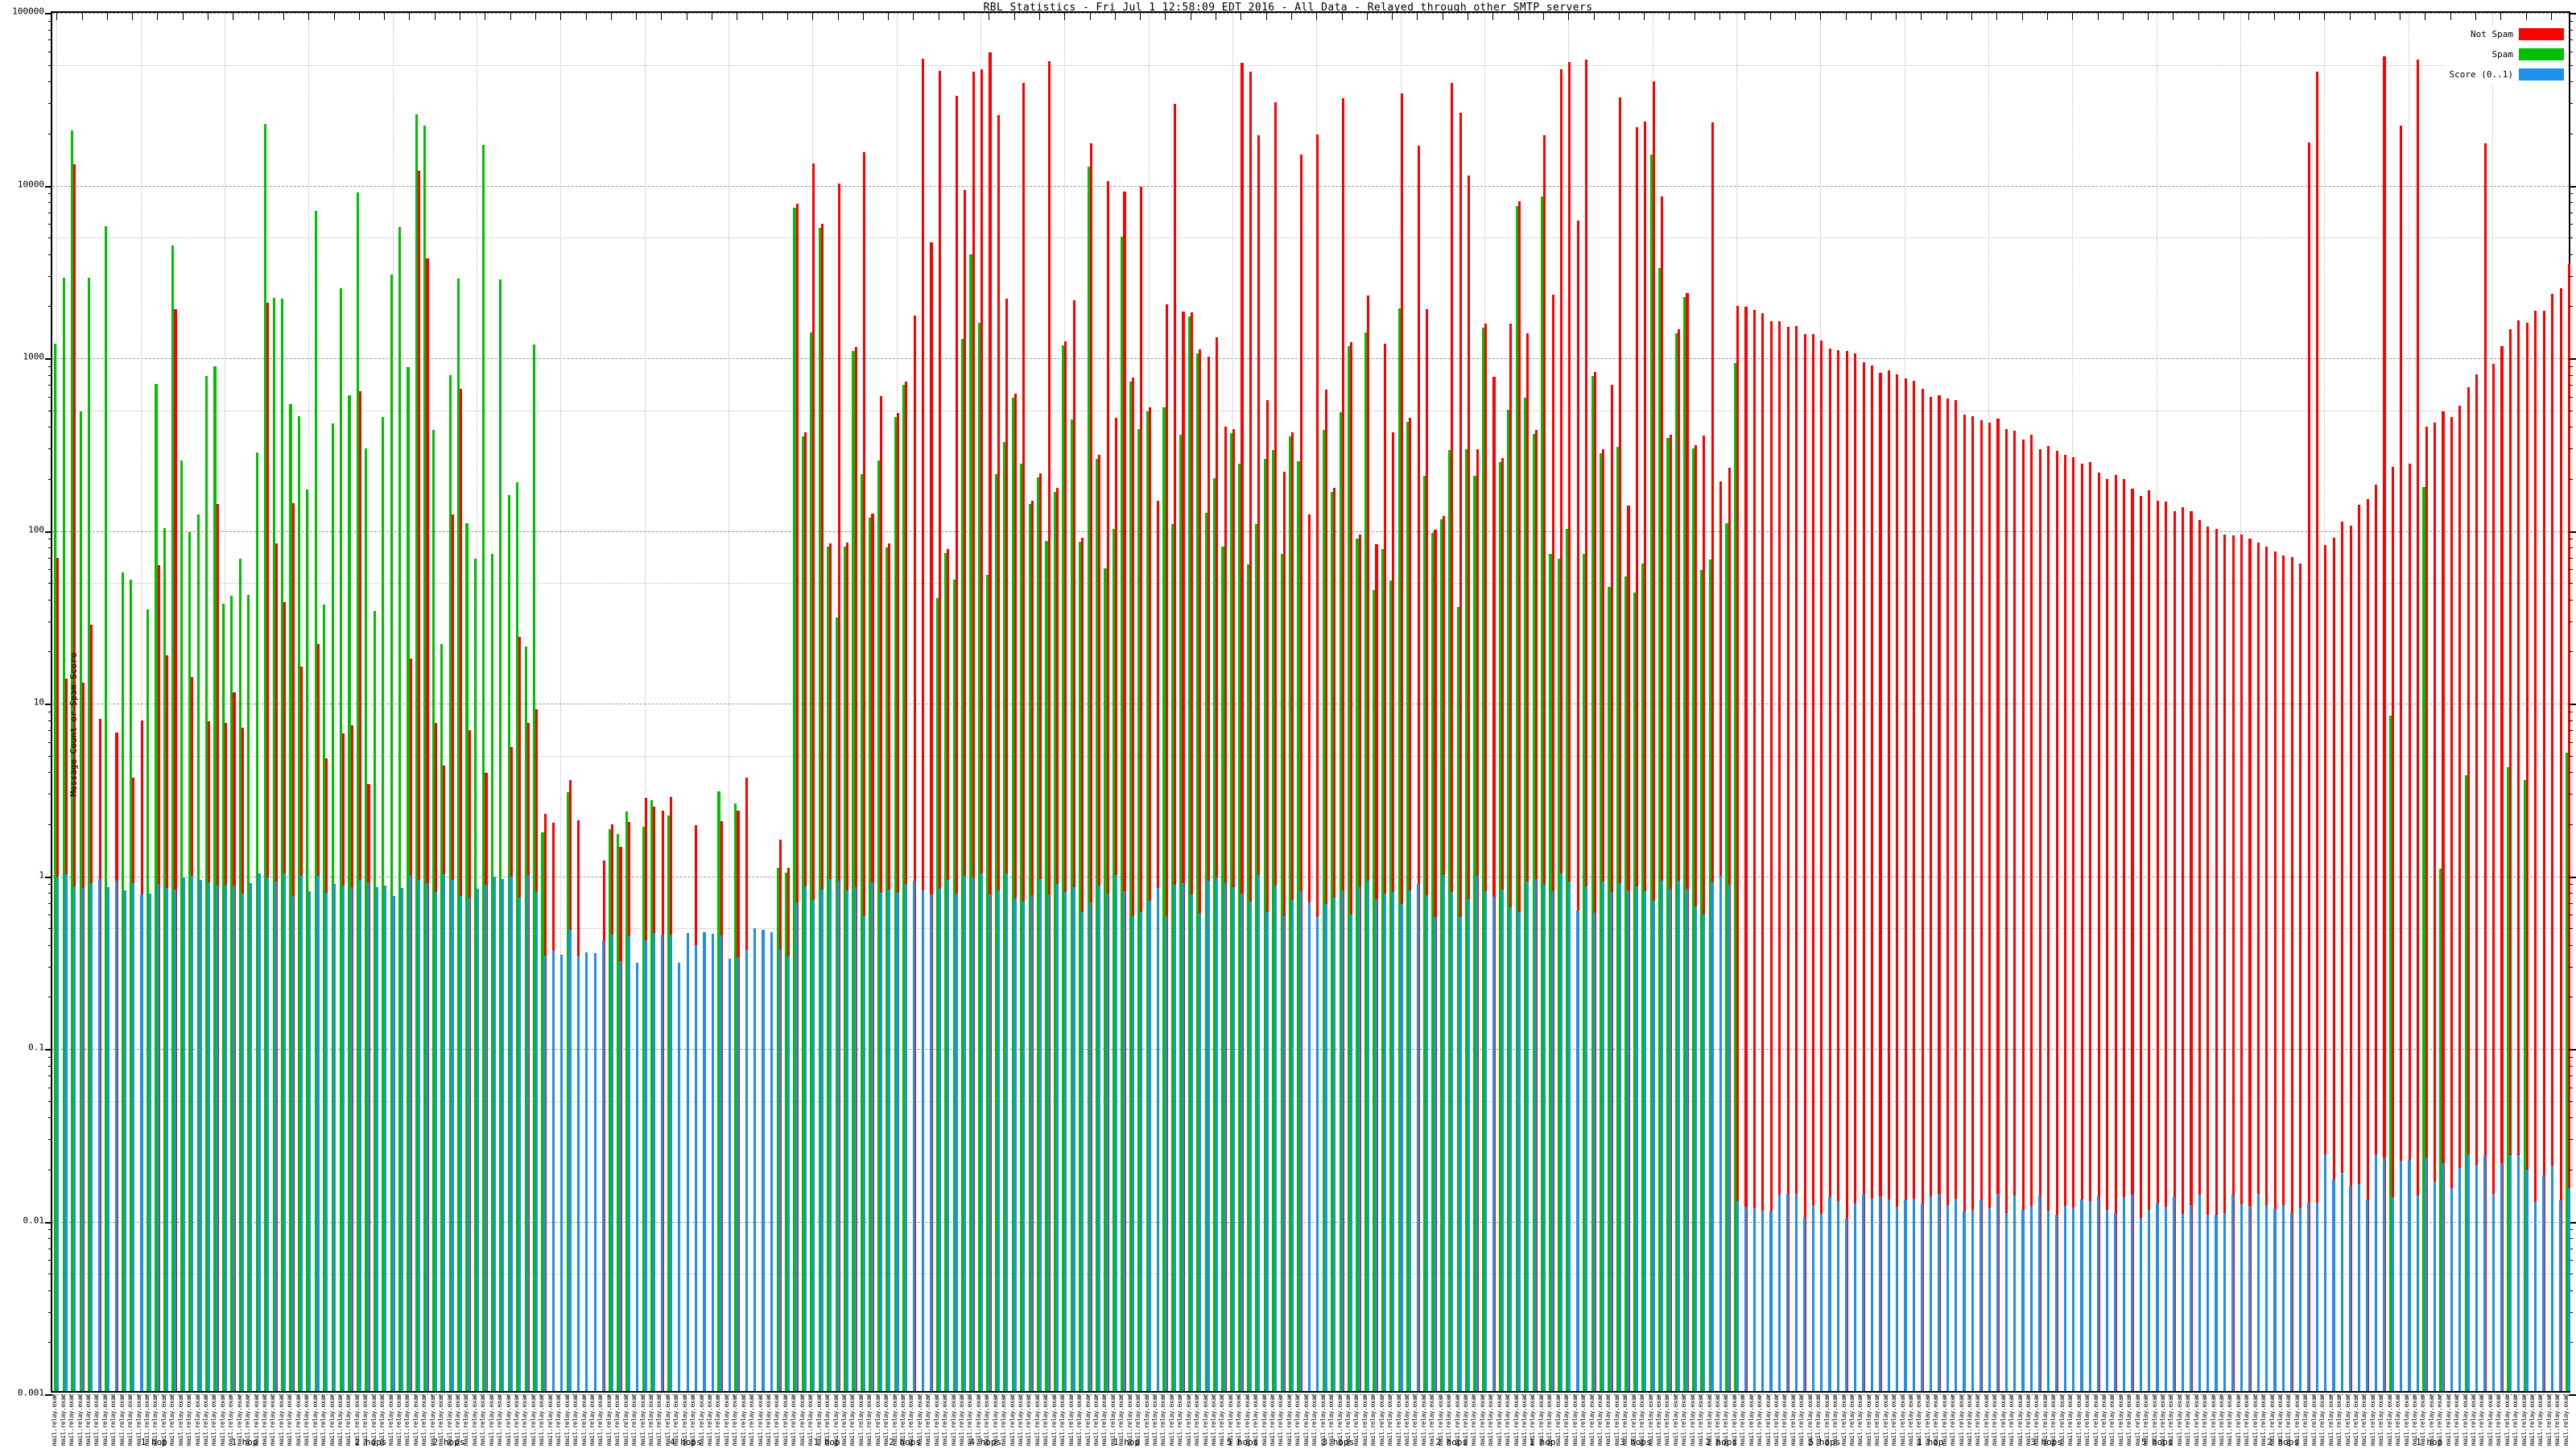 Image resolution: width=2576 pixels, height=1449 pixels. What do you see at coordinates (2507, 74) in the screenshot?
I see `legend-item-score: Score (0..1)` at bounding box center [2507, 74].